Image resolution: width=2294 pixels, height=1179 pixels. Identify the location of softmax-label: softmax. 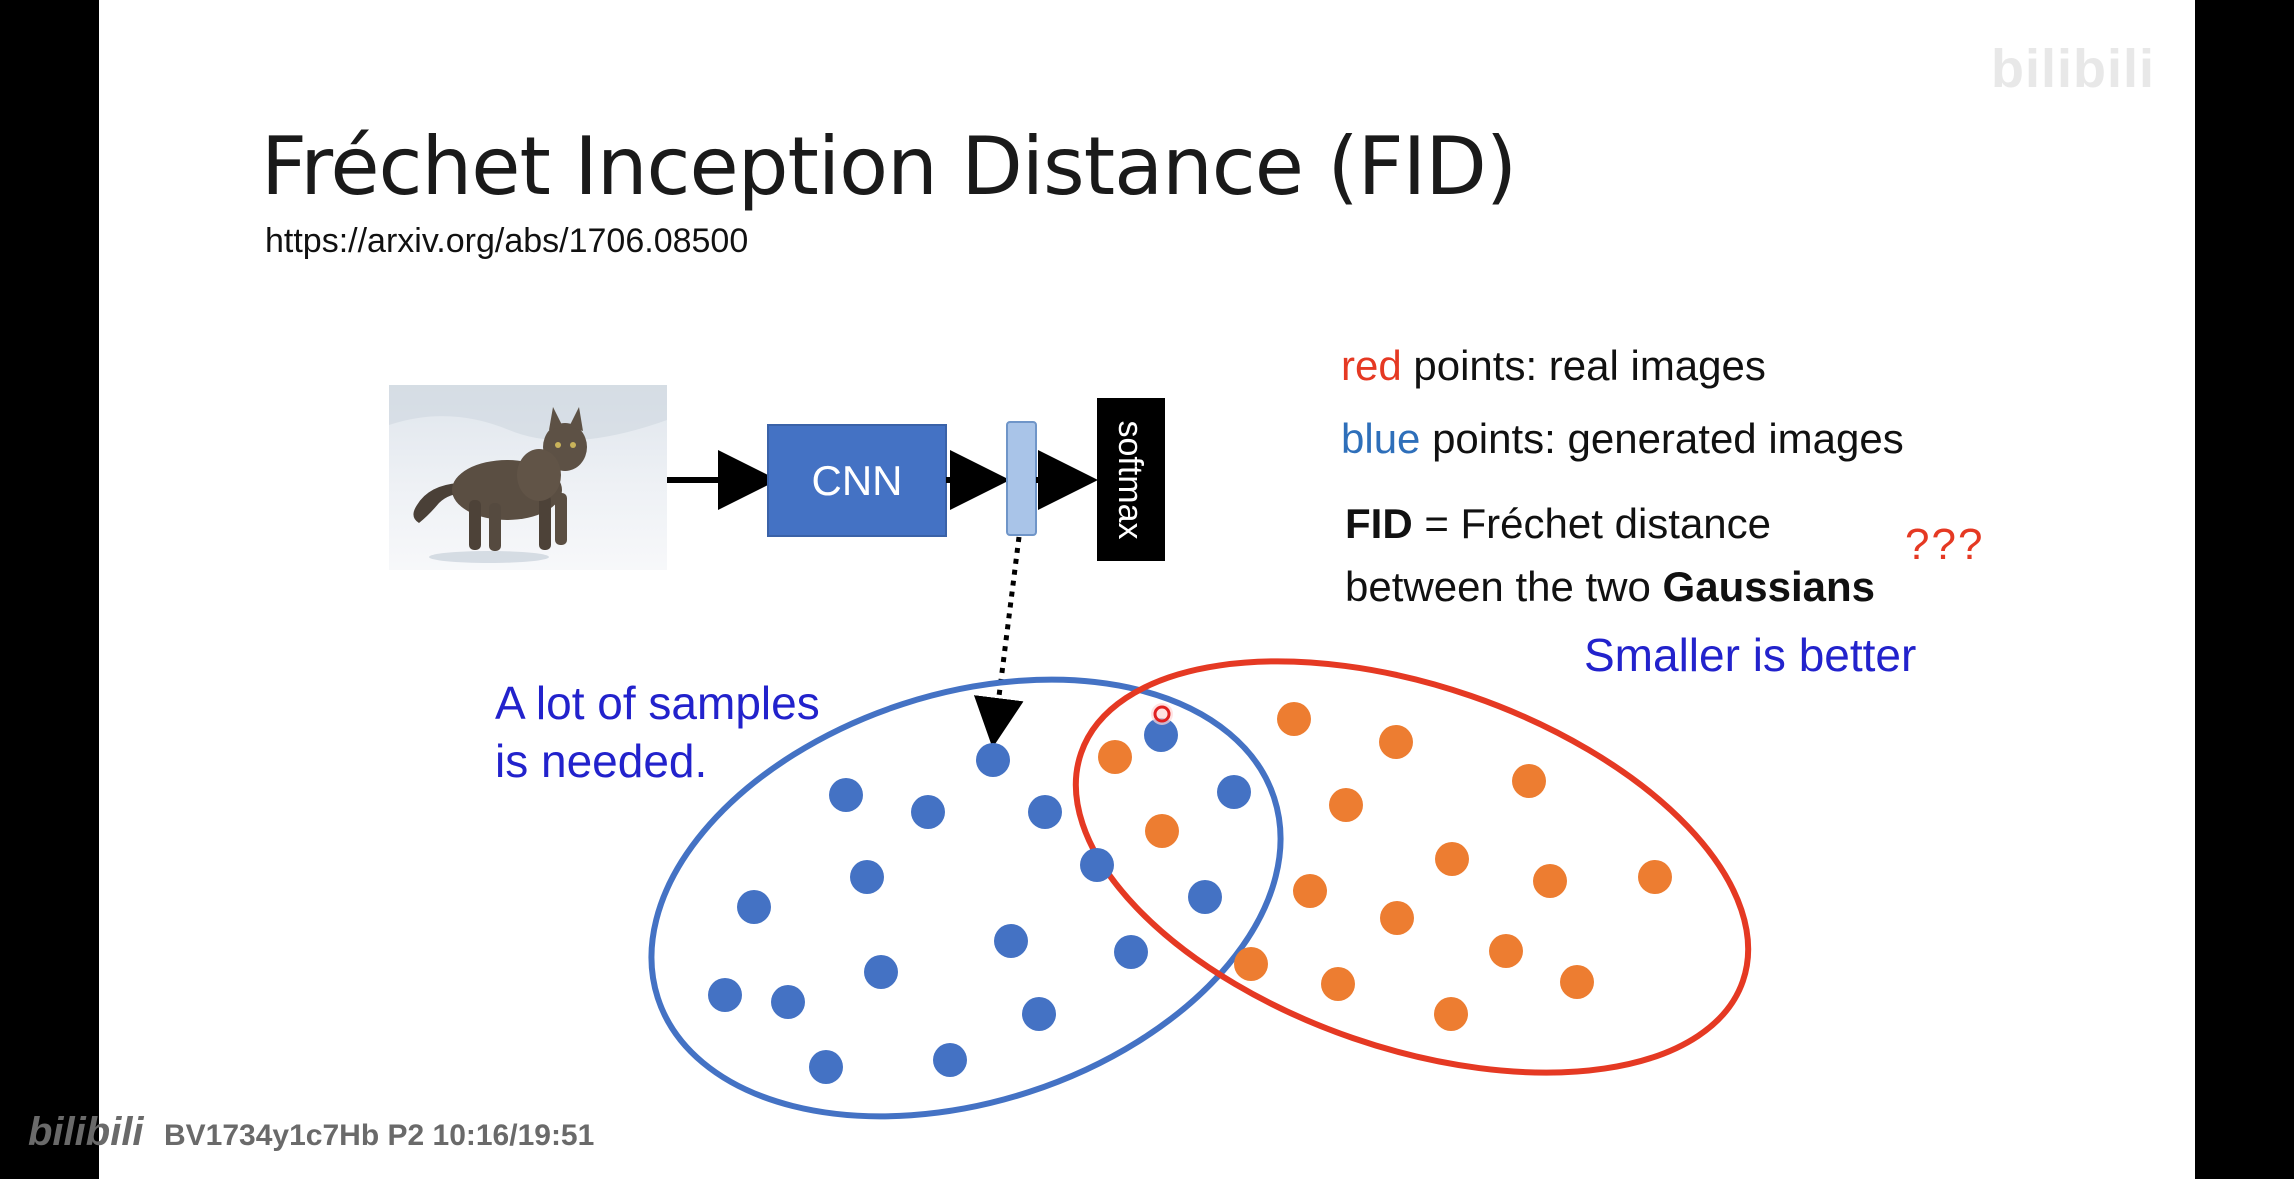
(1130, 479).